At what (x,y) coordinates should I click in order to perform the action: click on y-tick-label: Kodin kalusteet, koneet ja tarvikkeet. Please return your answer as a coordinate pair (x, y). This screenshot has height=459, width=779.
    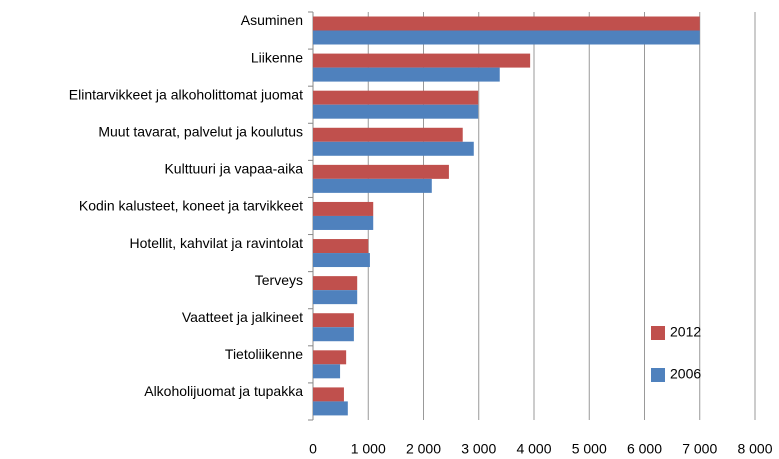
    Looking at the image, I should click on (191, 206).